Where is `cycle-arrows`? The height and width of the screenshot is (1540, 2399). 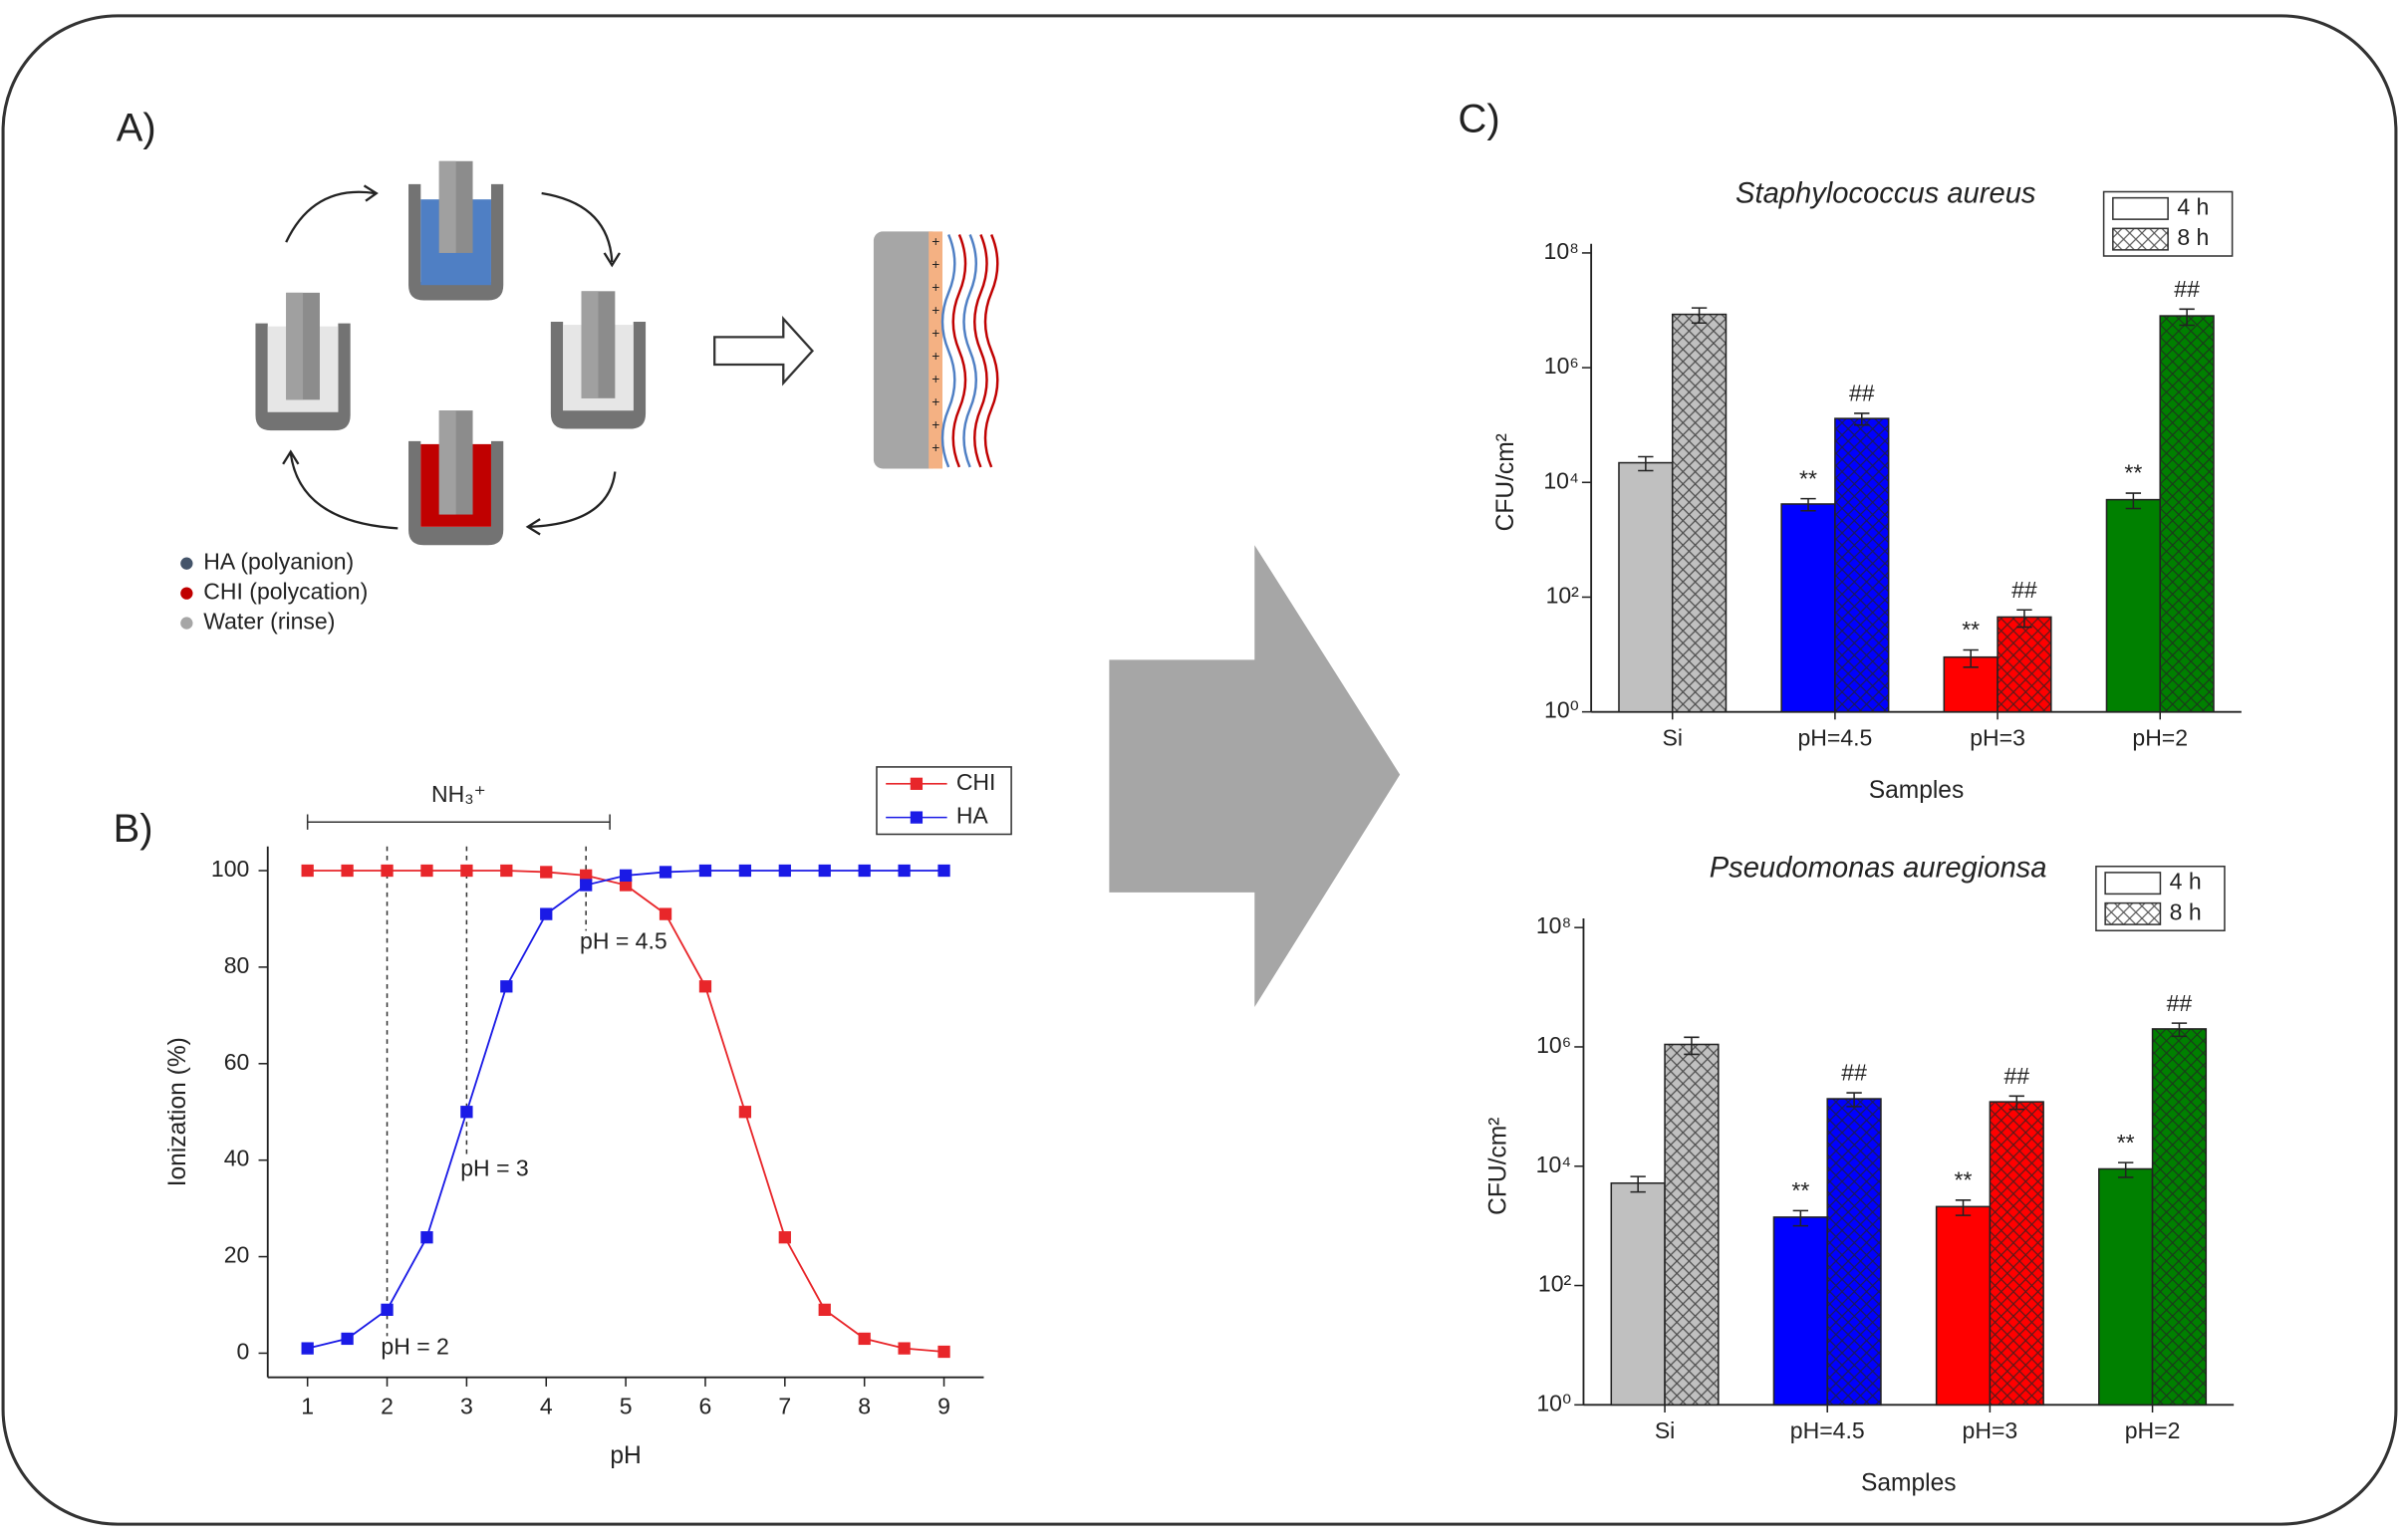
cycle-arrows is located at coordinates (451, 360).